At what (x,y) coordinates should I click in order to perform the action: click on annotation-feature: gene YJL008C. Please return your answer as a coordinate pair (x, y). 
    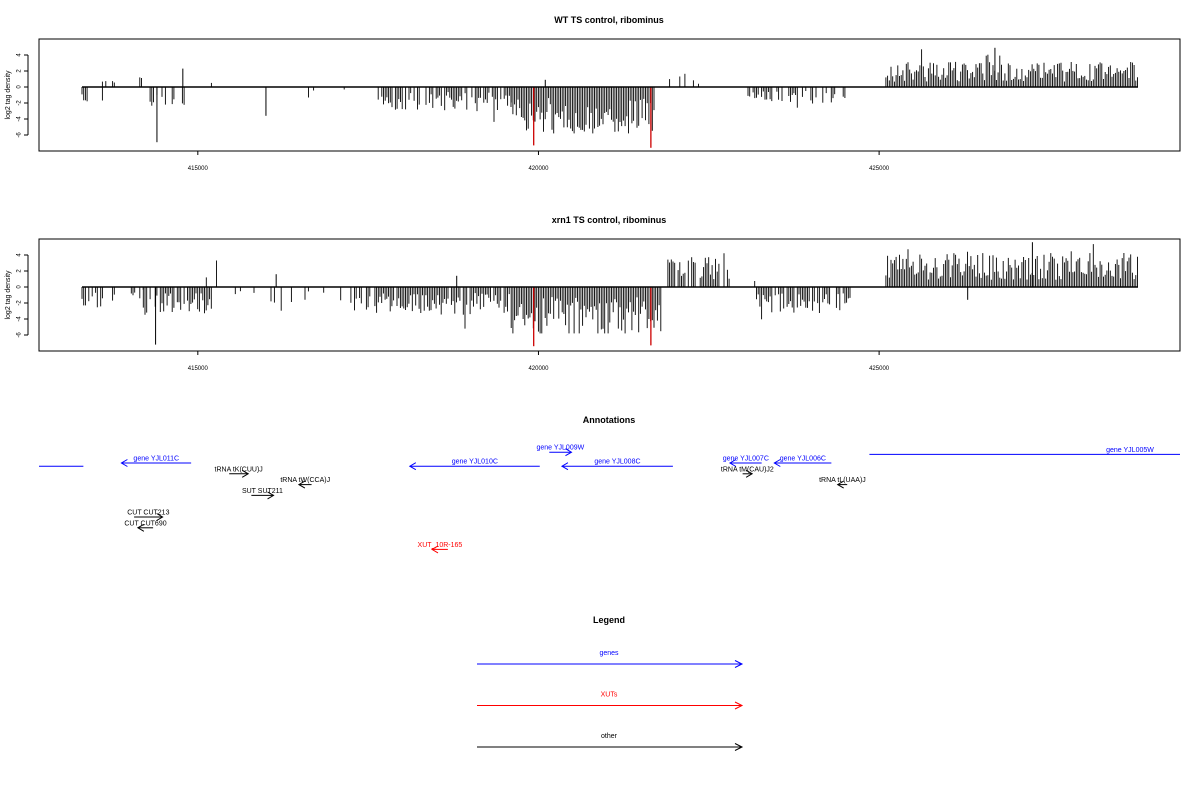
    Looking at the image, I should click on (616, 465).